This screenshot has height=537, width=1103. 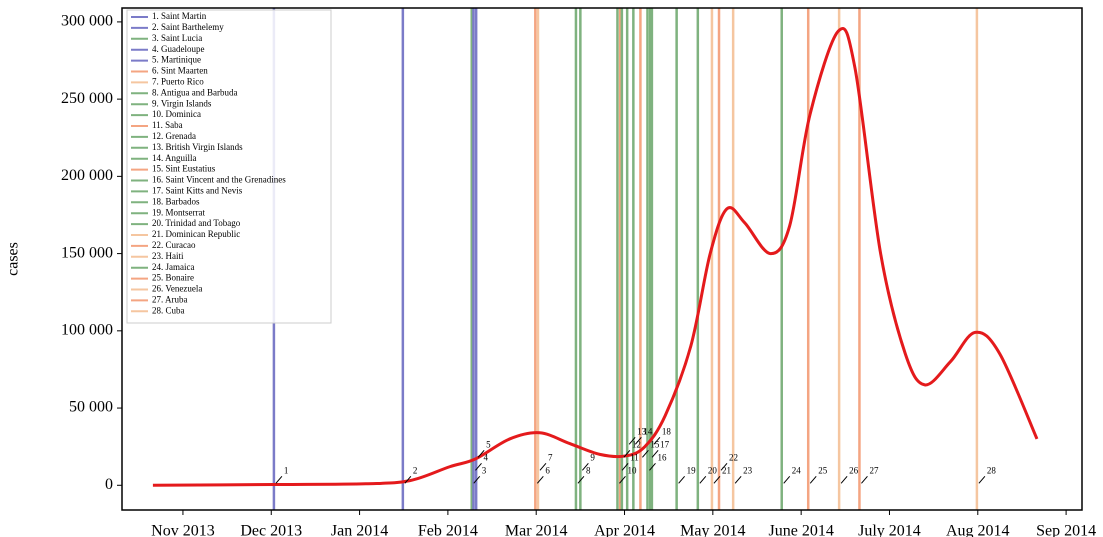 What do you see at coordinates (665, 444) in the screenshot?
I see `annotation-label: 17` at bounding box center [665, 444].